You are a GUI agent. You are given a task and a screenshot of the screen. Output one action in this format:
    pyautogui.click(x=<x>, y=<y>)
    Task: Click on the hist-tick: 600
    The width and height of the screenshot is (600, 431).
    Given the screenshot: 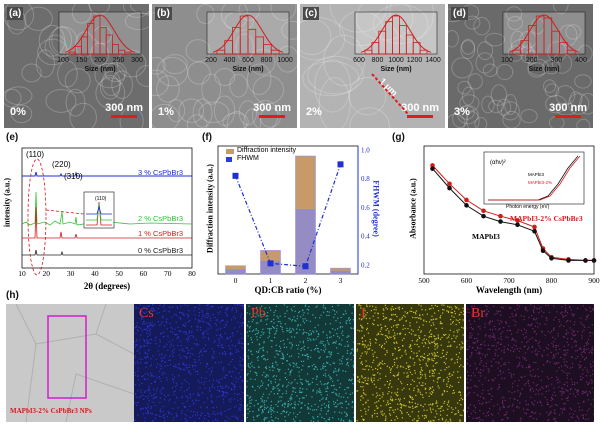 What is the action you would take?
    pyautogui.click(x=359, y=60)
    